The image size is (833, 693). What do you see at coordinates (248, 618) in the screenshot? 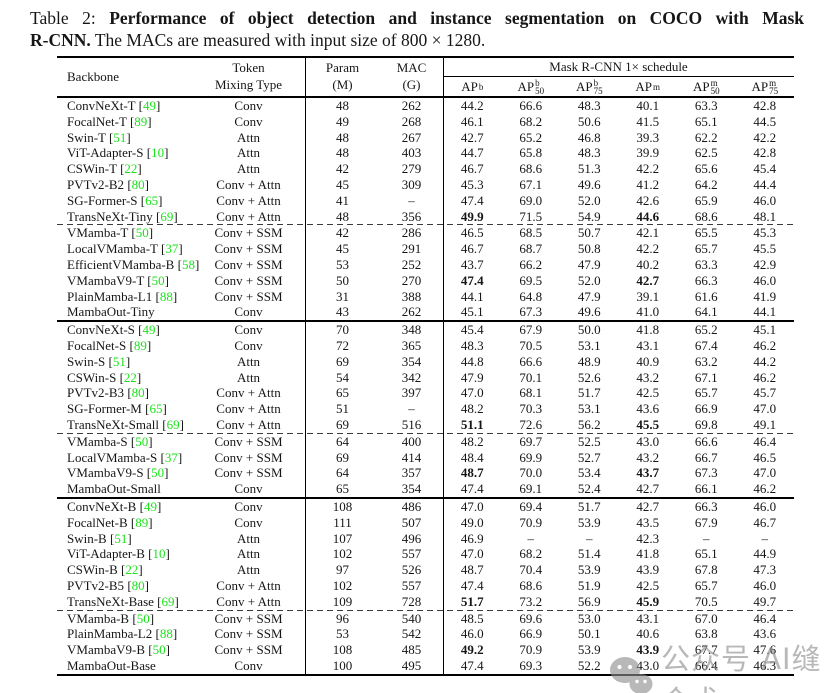
I see `token-mixing-cell: Conv + SSM` at bounding box center [248, 618].